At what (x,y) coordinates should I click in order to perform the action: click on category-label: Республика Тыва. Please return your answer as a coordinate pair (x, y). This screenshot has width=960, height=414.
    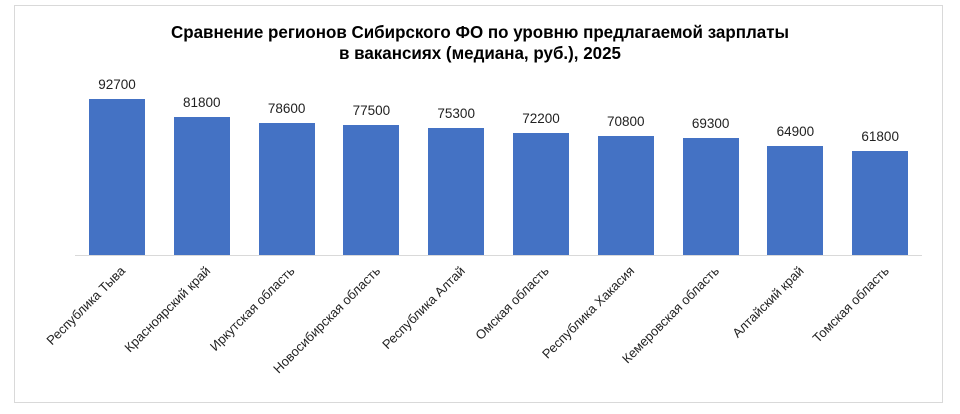
    Looking at the image, I should click on (86, 305).